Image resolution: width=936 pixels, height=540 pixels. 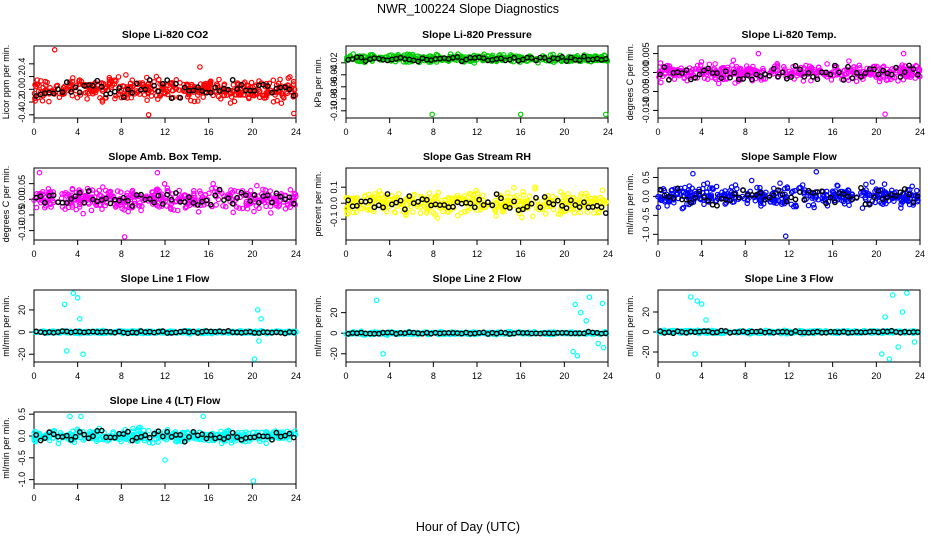 I want to click on y-tick-label: -0.02, so click(x=334, y=63).